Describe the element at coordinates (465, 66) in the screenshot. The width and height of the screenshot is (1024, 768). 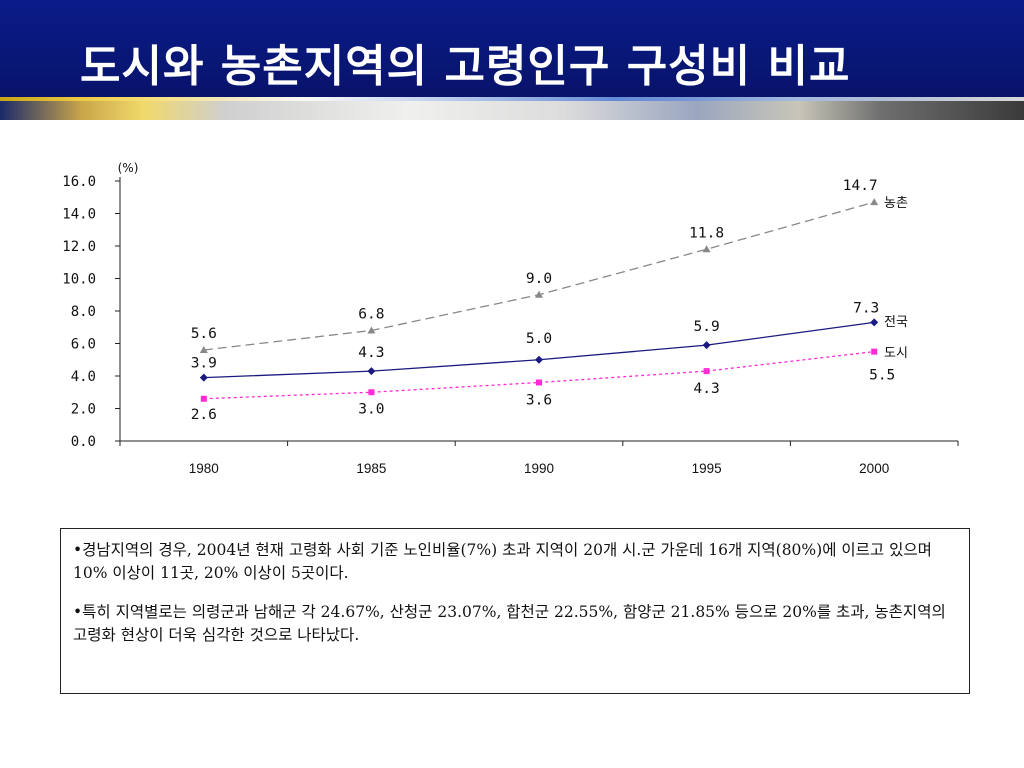
I see `page-title: 도시와 농촌지역의 고령인구 구성비 비교` at that location.